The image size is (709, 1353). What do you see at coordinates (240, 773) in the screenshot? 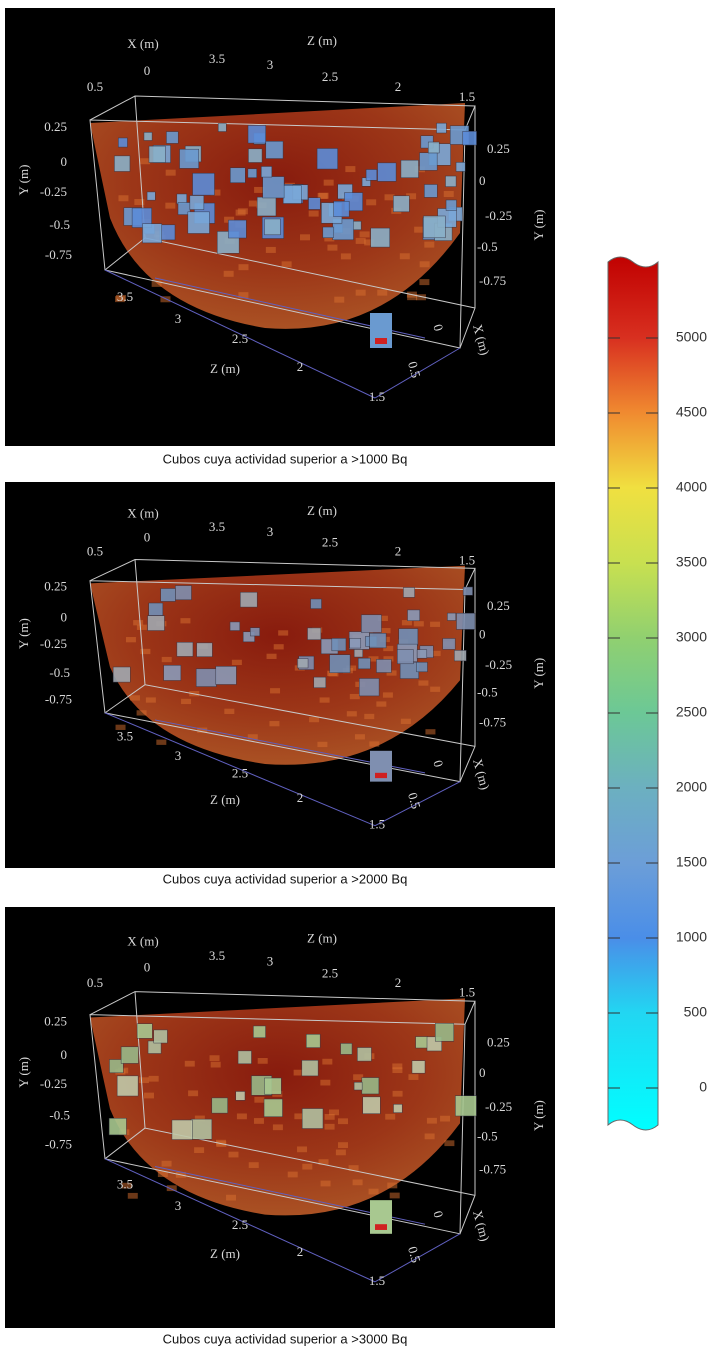
I see `axis-label: 2.5` at bounding box center [240, 773].